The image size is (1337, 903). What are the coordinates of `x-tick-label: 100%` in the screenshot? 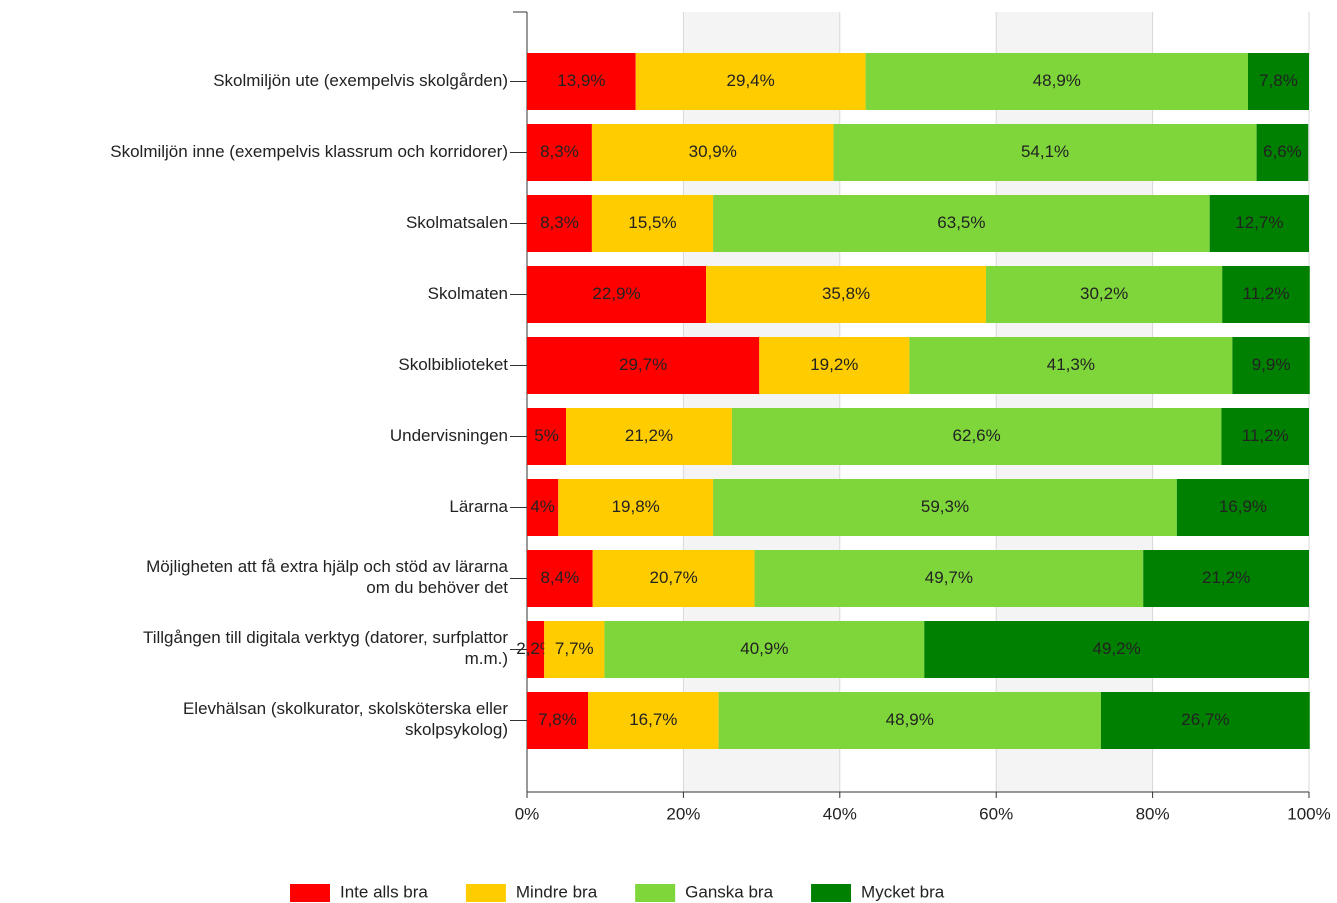 It's located at (1308, 813).